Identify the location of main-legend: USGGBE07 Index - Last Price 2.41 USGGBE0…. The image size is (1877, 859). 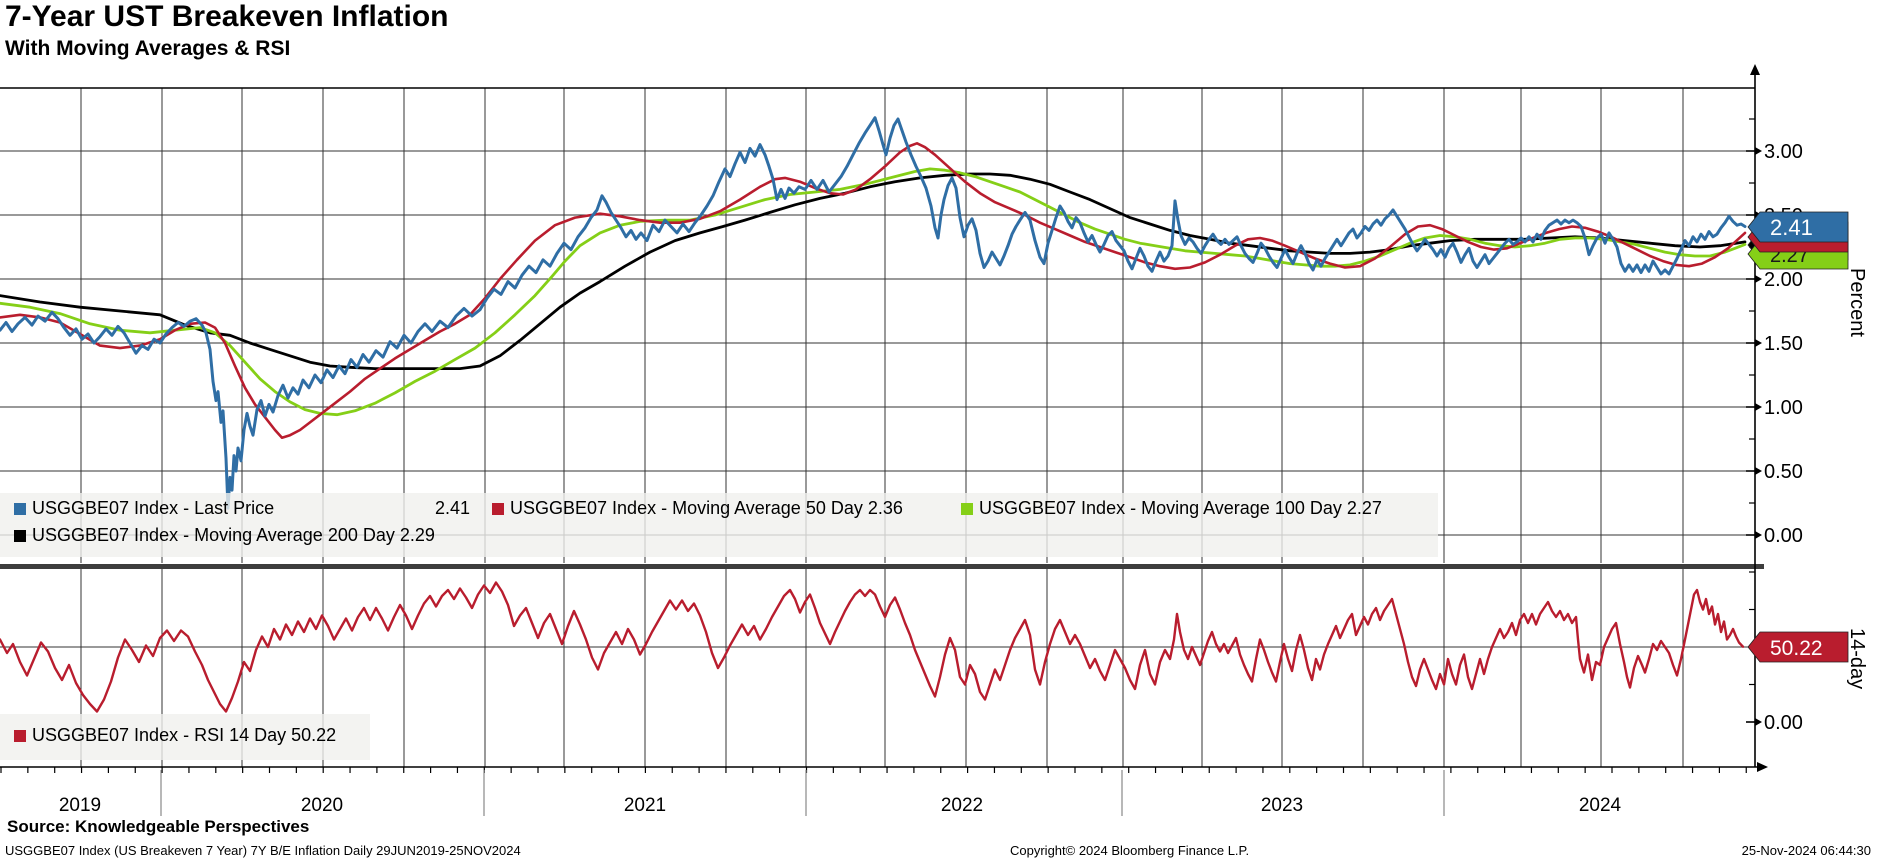
(719, 525).